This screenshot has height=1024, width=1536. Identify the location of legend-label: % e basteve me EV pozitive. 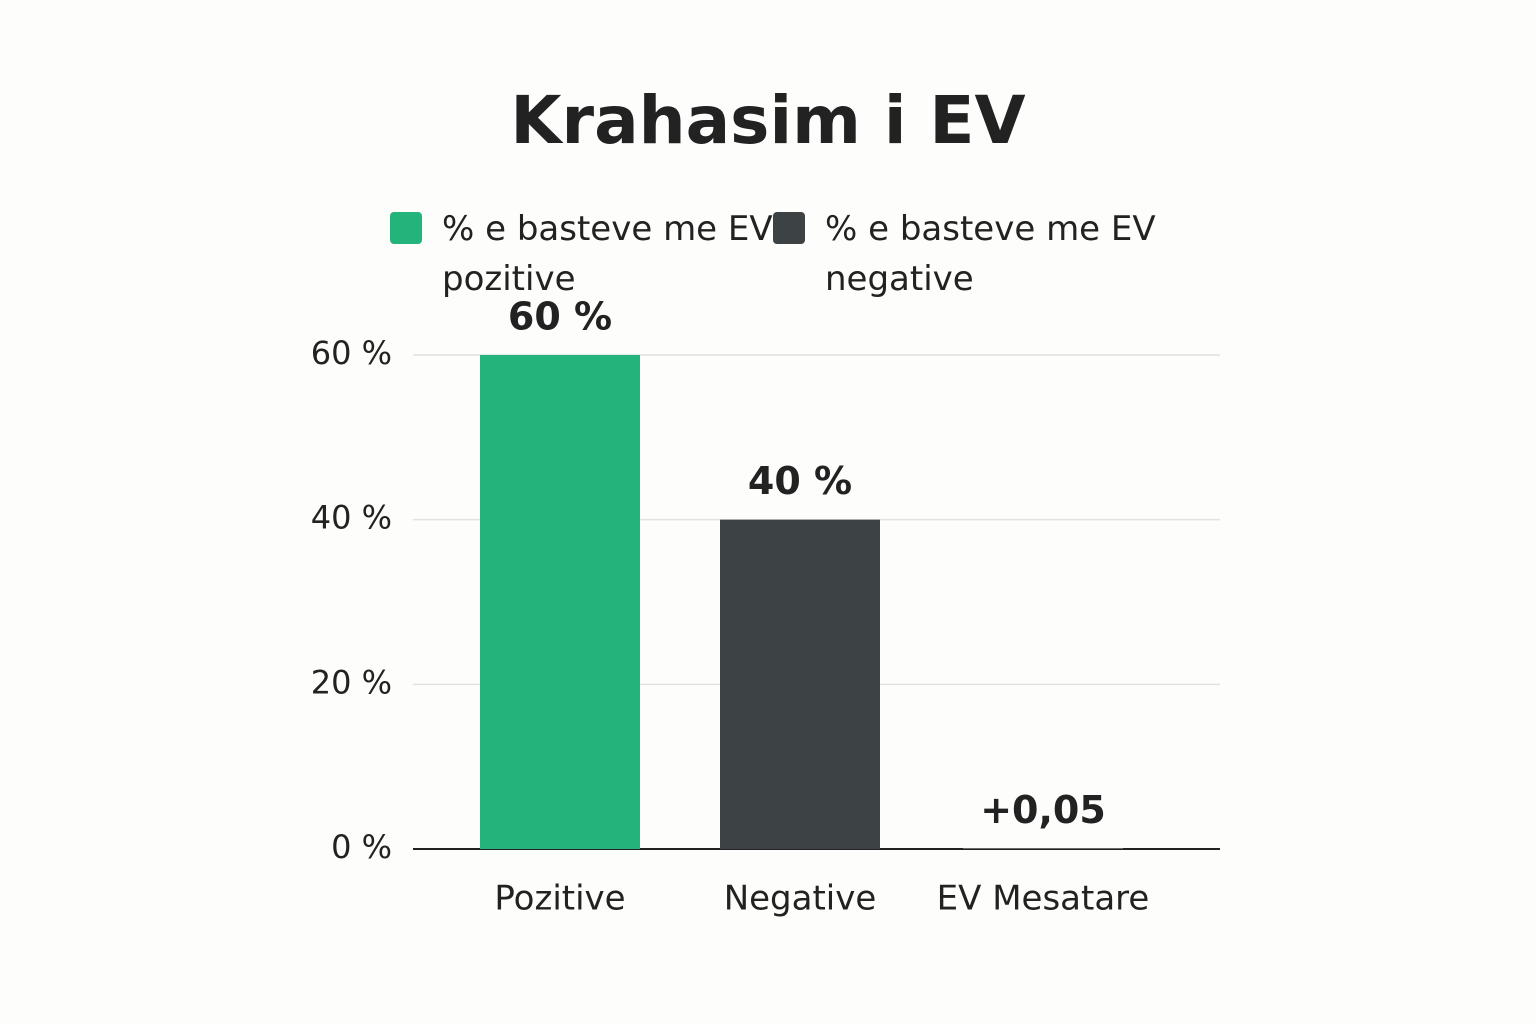
(607, 254).